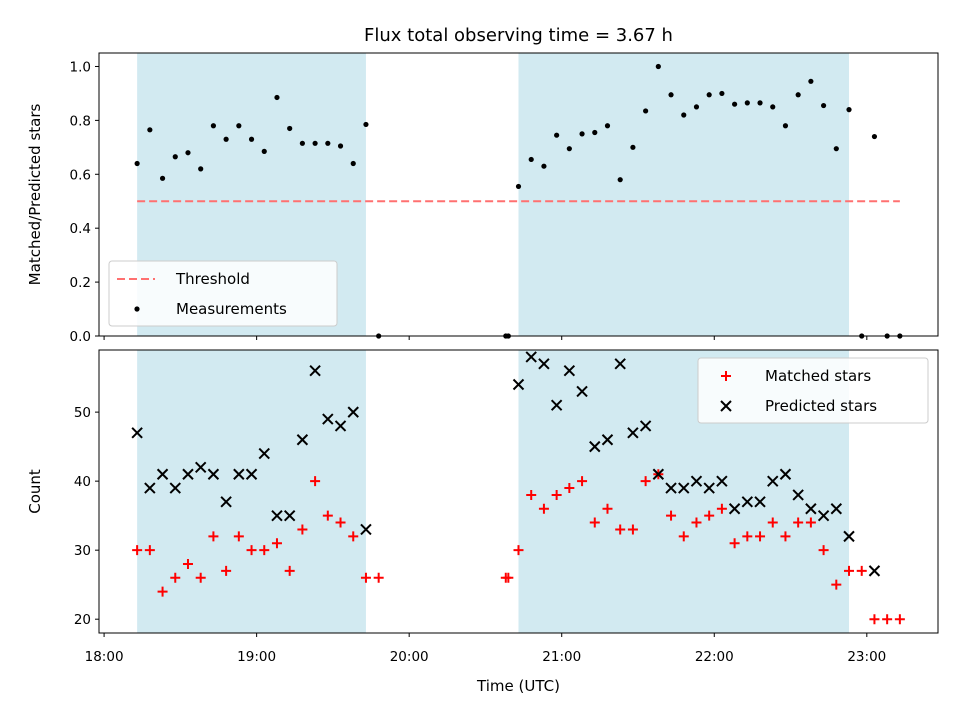 The image size is (960, 720). What do you see at coordinates (80, 283) in the screenshot?
I see `y-tick-label: 0.2` at bounding box center [80, 283].